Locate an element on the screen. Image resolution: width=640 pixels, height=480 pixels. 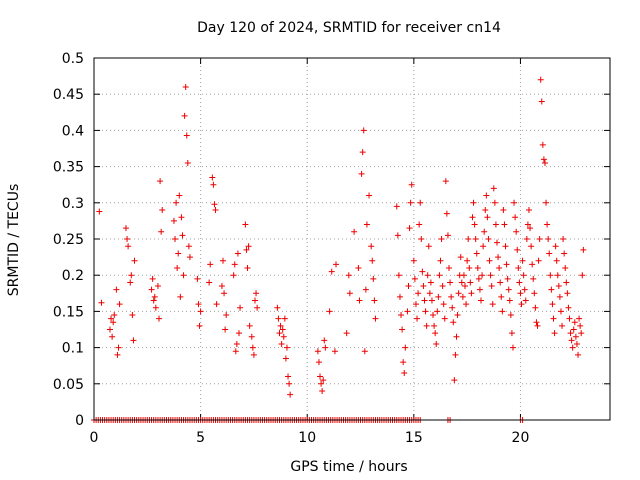
y-tick-label: 0.2 is located at coordinates (73, 276).